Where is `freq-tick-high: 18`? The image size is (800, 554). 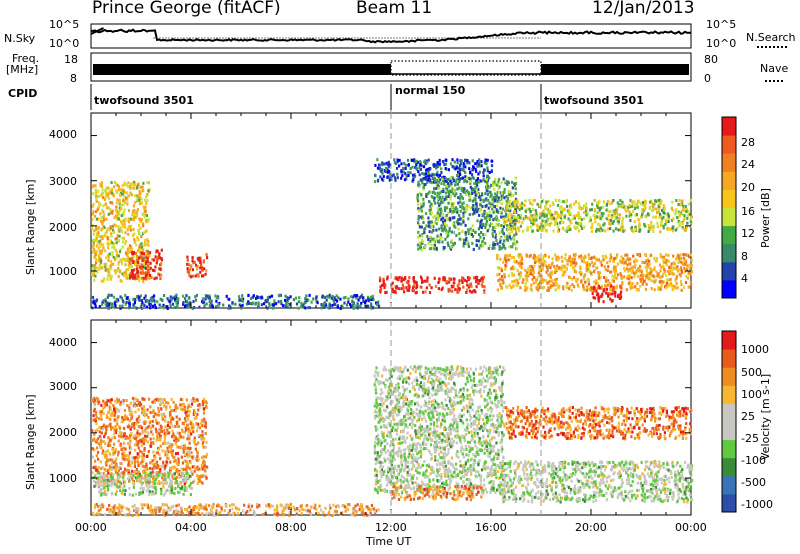 freq-tick-high: 18 is located at coordinates (71, 59).